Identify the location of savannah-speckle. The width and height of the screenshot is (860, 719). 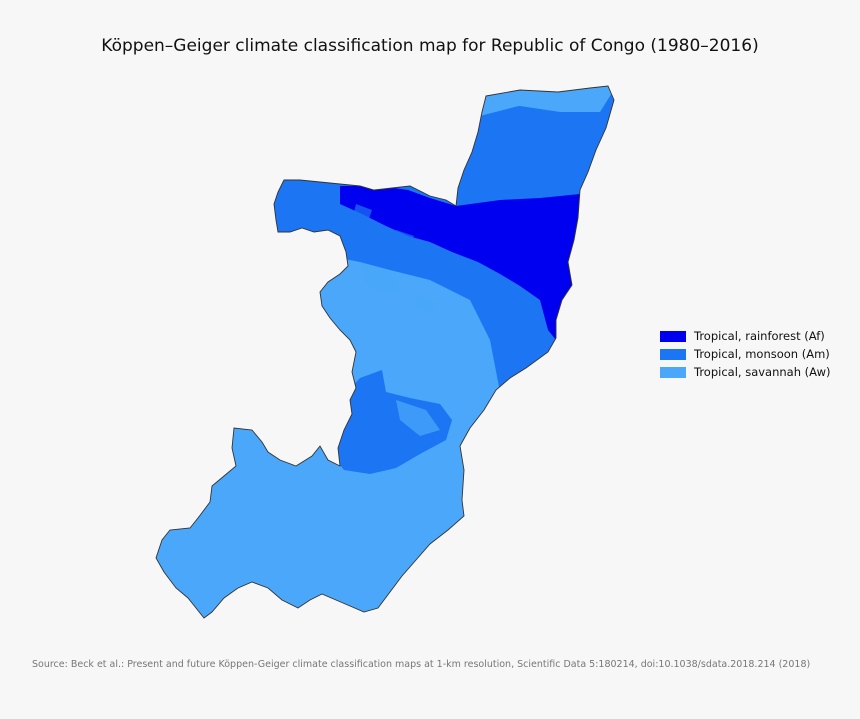
(400, 349).